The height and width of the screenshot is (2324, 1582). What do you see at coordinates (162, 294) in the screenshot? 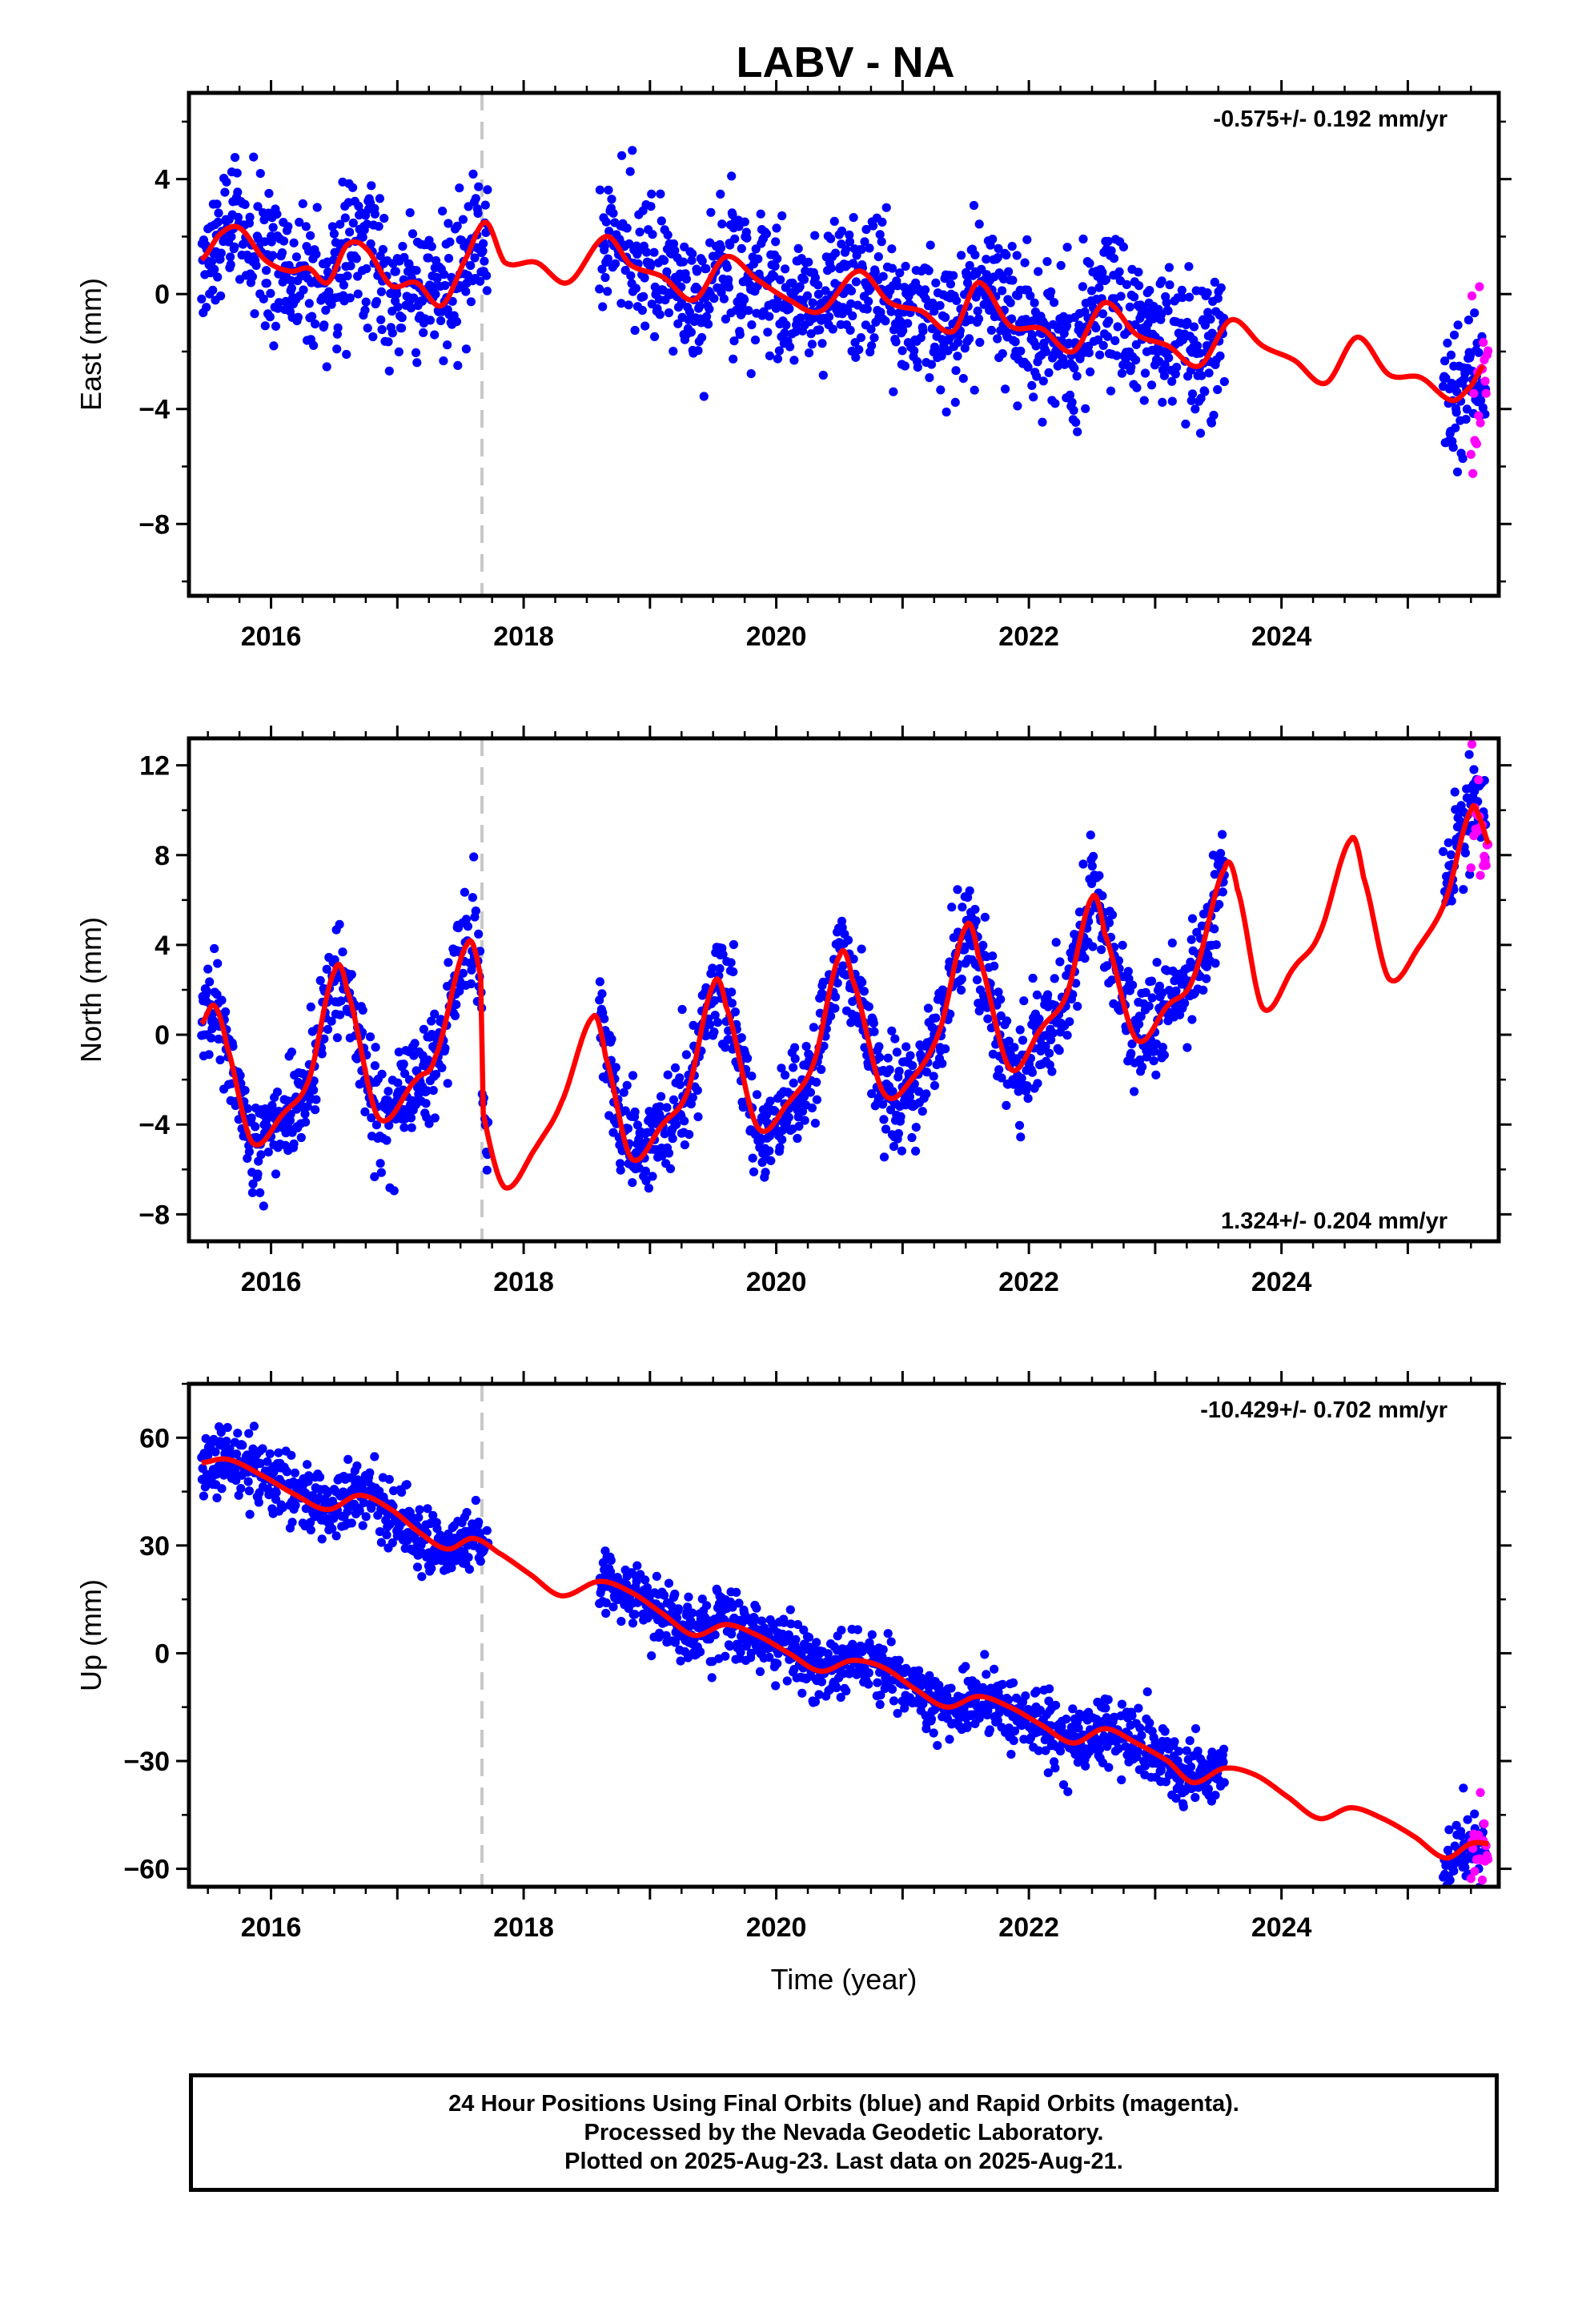
I see `y-tick-label: 0` at bounding box center [162, 294].